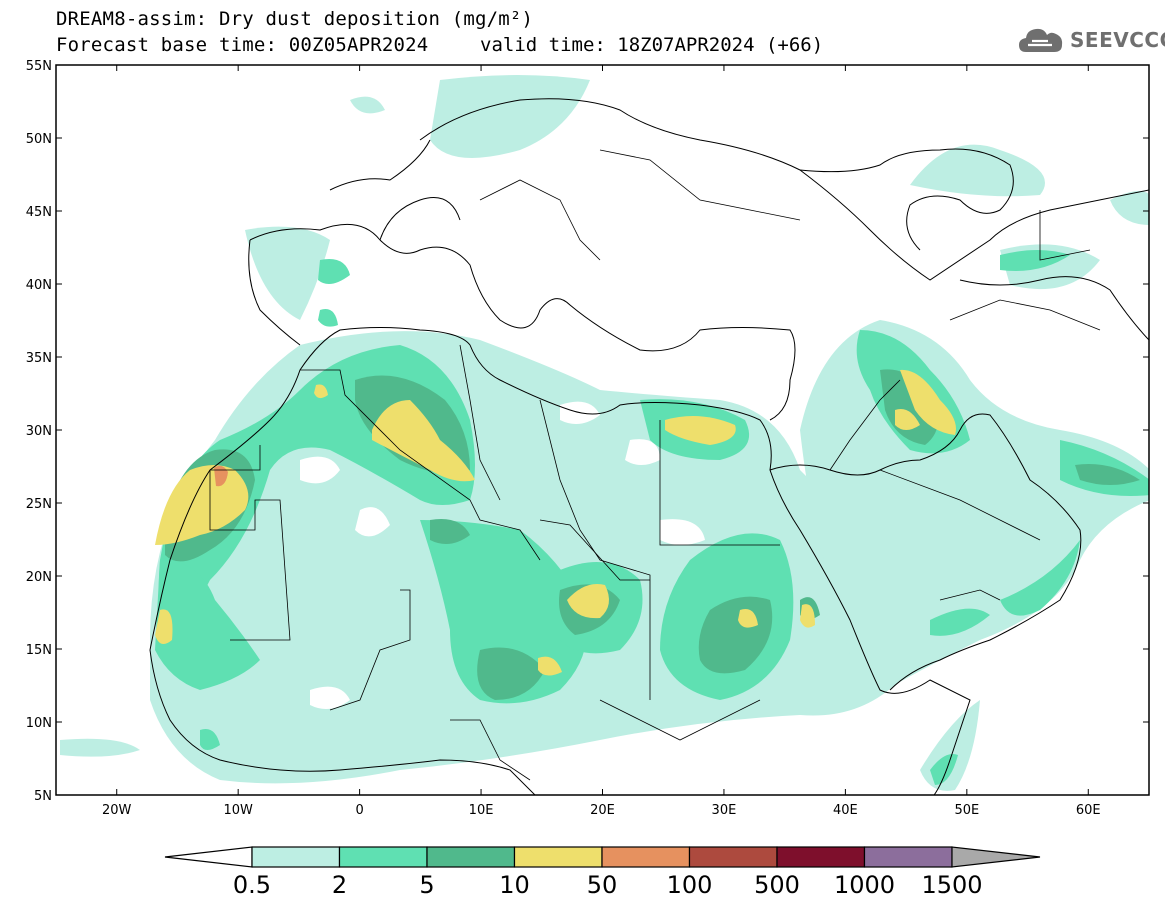 Image resolution: width=1165 pixels, height=907 pixels. What do you see at coordinates (1041, 40) in the screenshot?
I see `cloud-icon` at bounding box center [1041, 40].